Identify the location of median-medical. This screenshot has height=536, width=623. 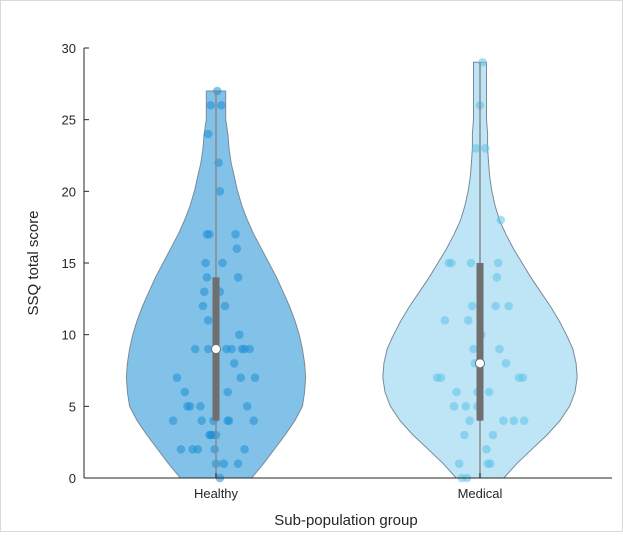
(480, 363).